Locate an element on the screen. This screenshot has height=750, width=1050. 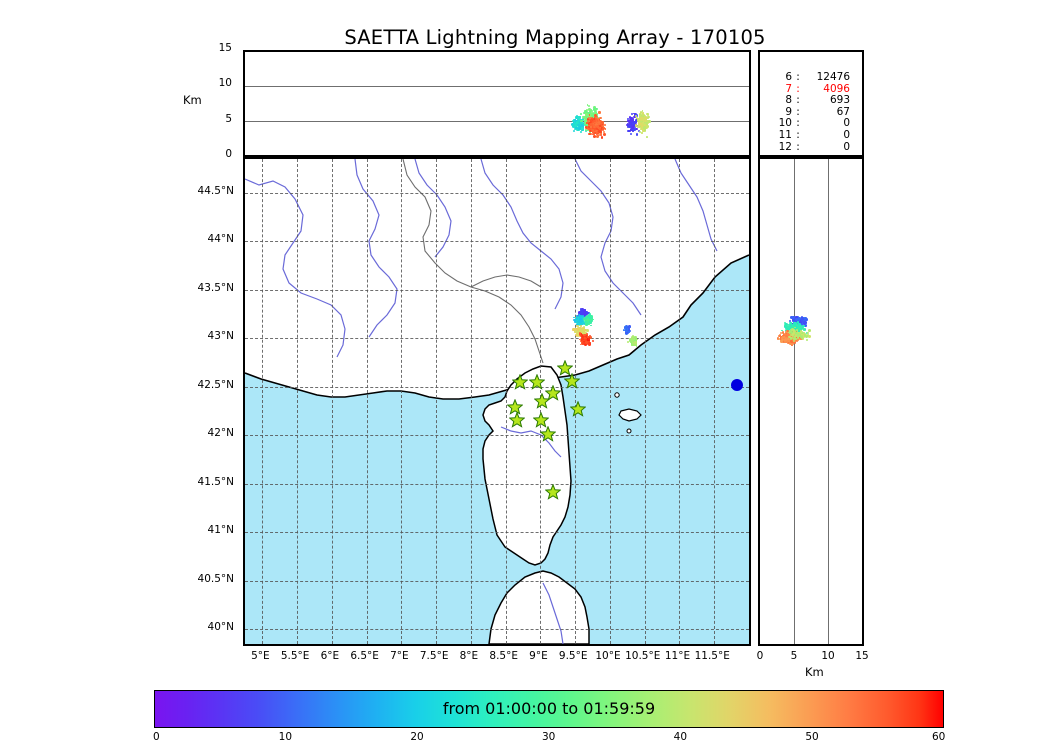
lat-tick-label: 44.5°N is located at coordinates (215, 190).